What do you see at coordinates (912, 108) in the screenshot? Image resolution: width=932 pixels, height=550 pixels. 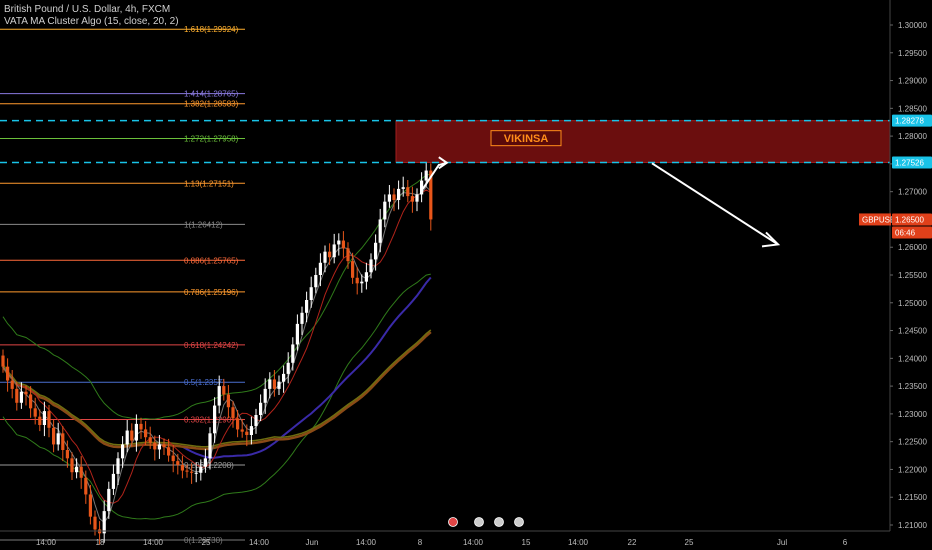 I see `price-tick-label: 1.28500` at bounding box center [912, 108].